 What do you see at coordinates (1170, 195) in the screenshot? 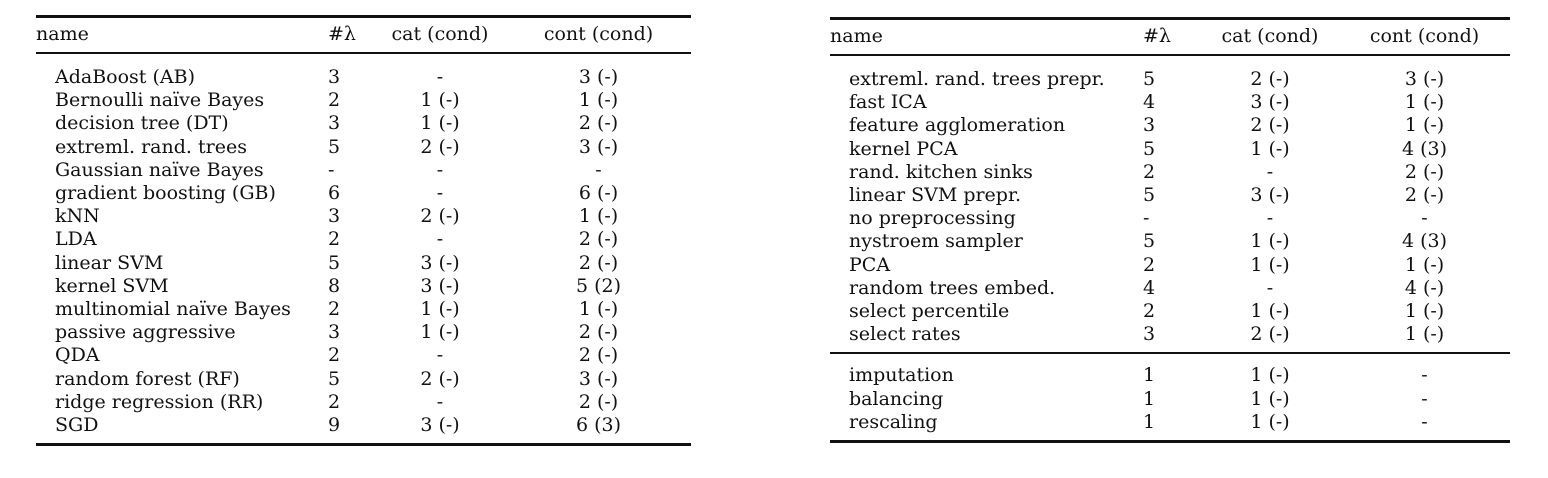
I see `table-row: linear SVM prepr. 5 3 (-) 2 (-)` at bounding box center [1170, 195].